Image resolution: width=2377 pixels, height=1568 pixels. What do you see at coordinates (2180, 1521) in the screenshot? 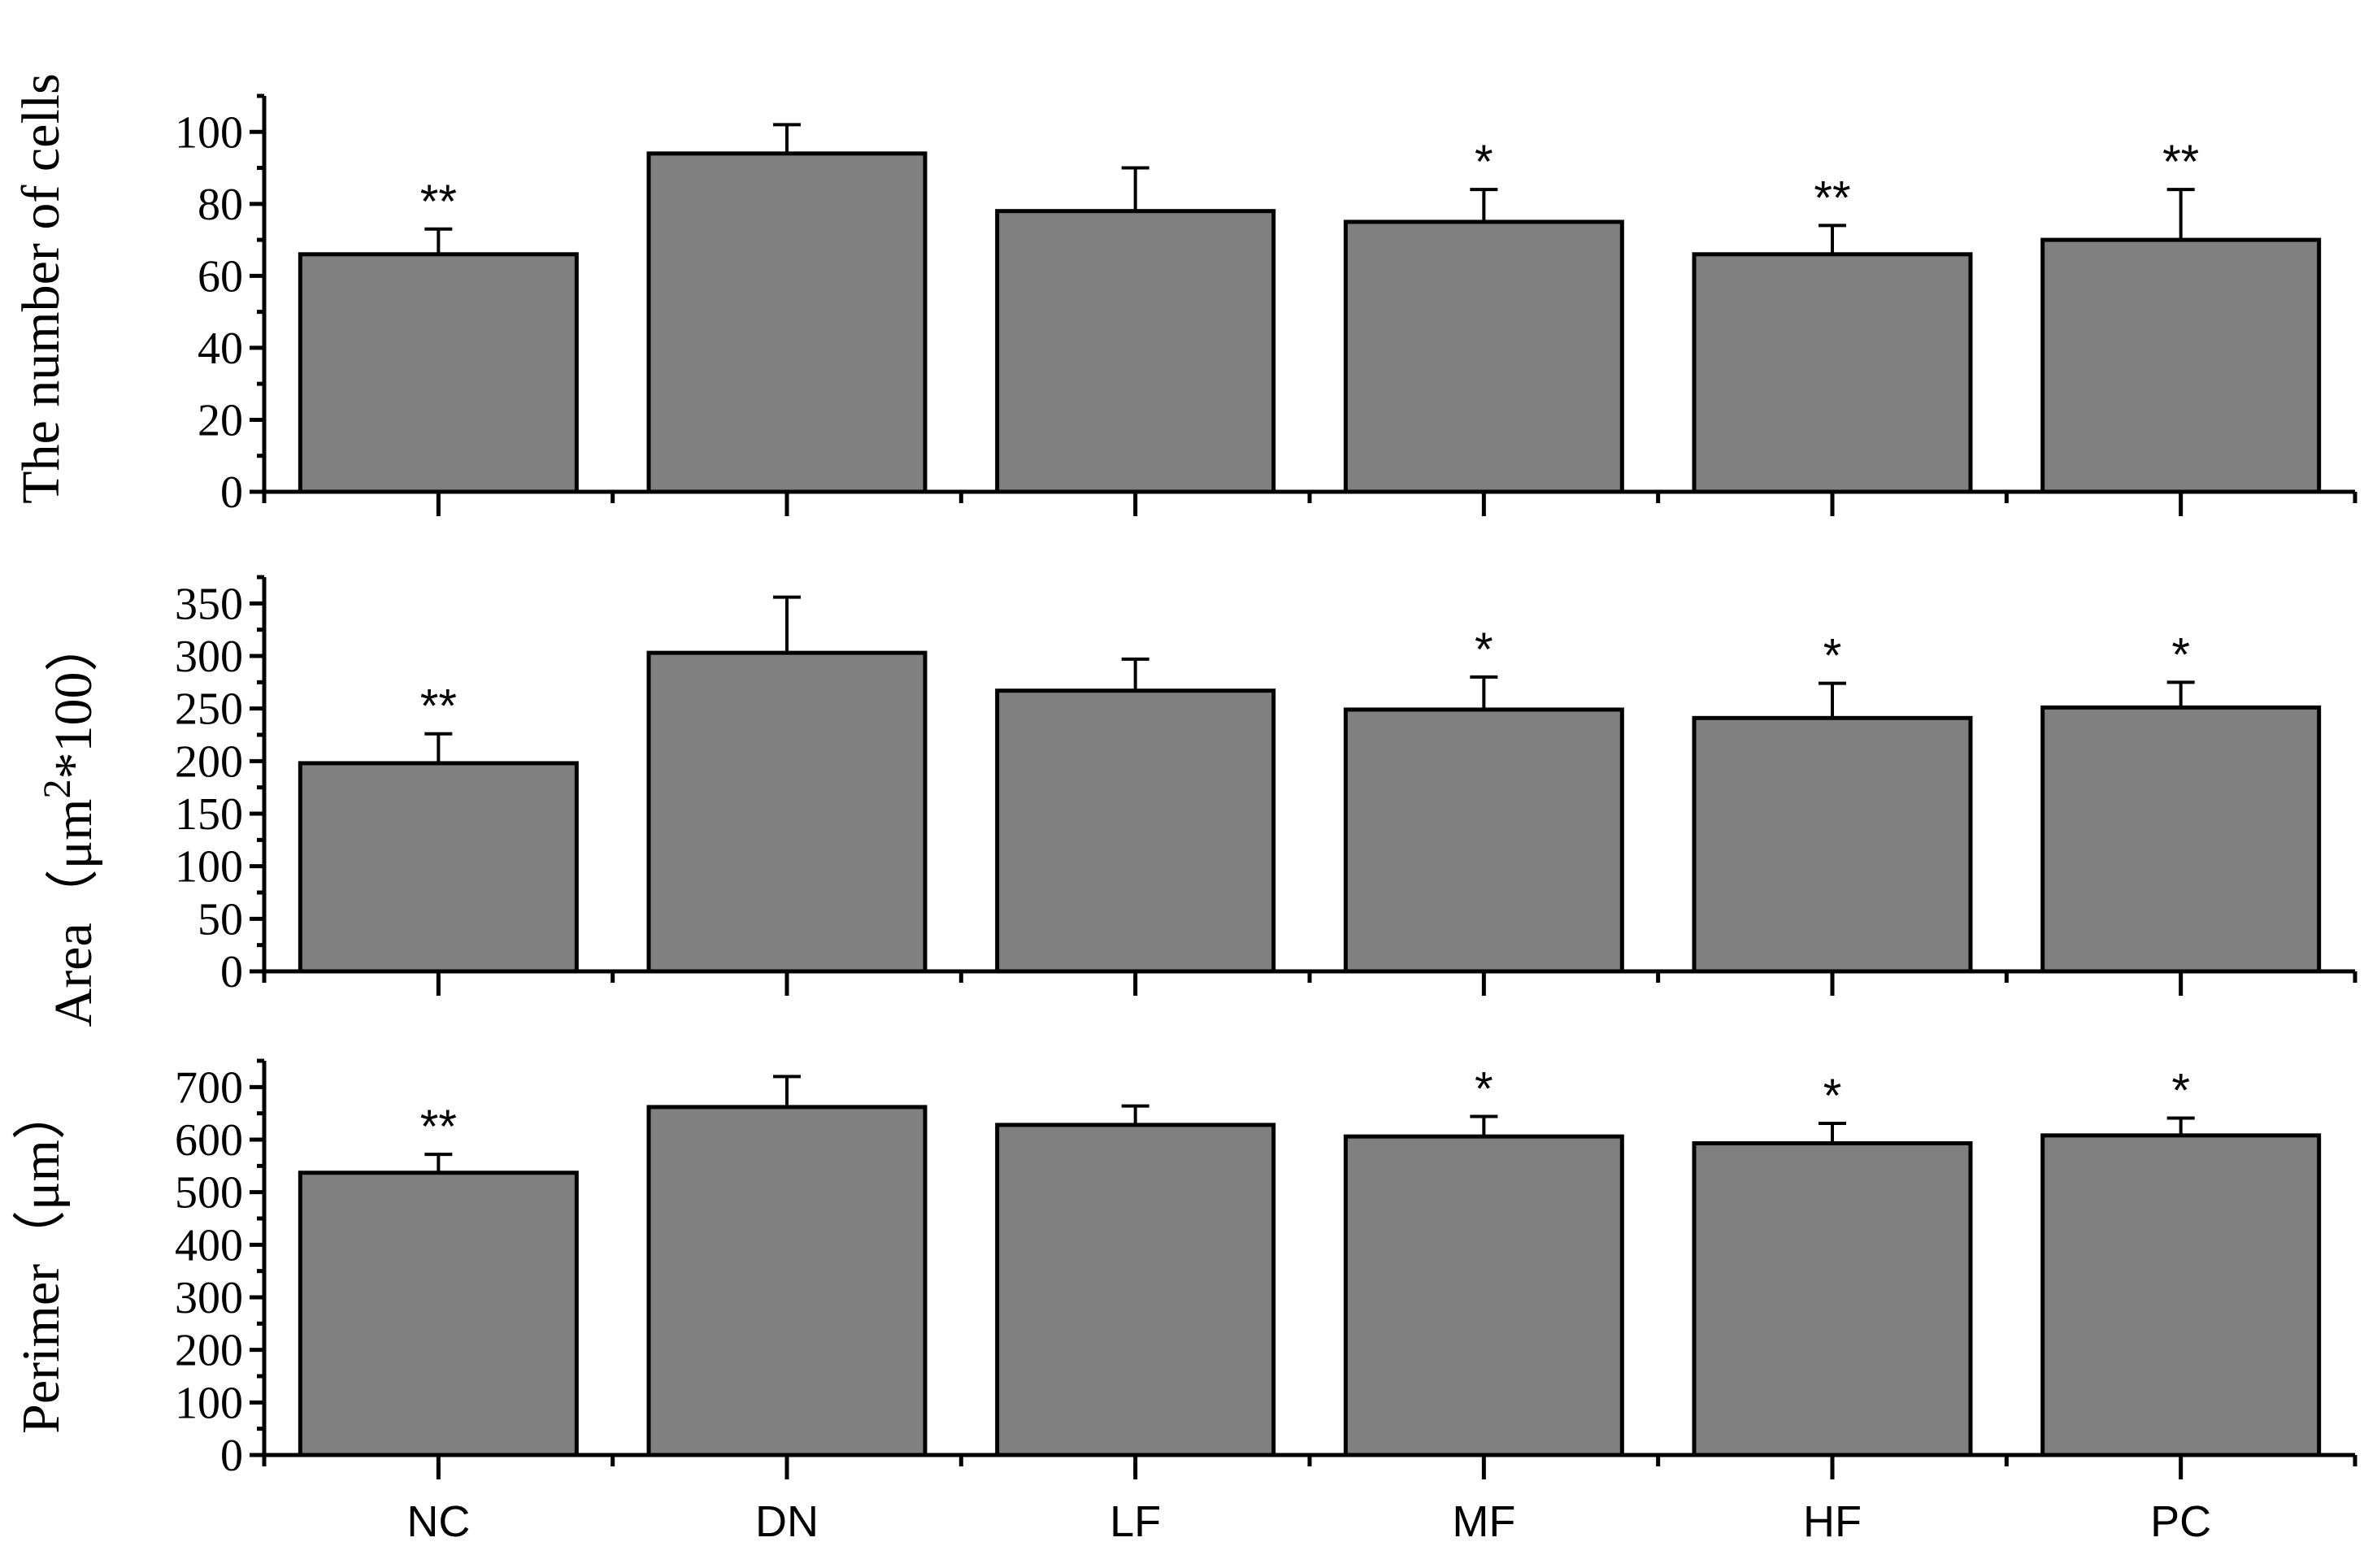
I see `x-tick-label: PC` at bounding box center [2180, 1521].